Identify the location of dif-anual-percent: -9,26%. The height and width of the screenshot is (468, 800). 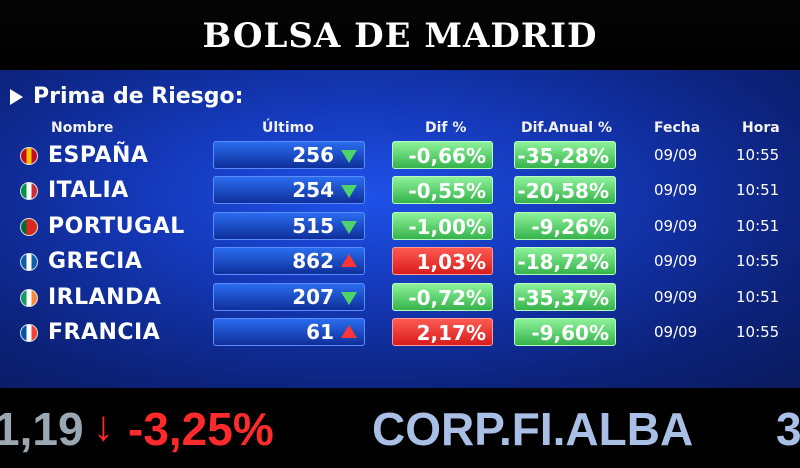
(565, 226).